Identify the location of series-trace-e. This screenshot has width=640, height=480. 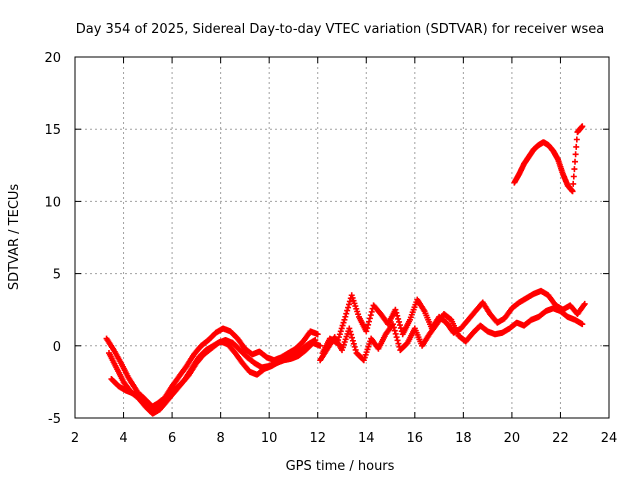
(451, 334).